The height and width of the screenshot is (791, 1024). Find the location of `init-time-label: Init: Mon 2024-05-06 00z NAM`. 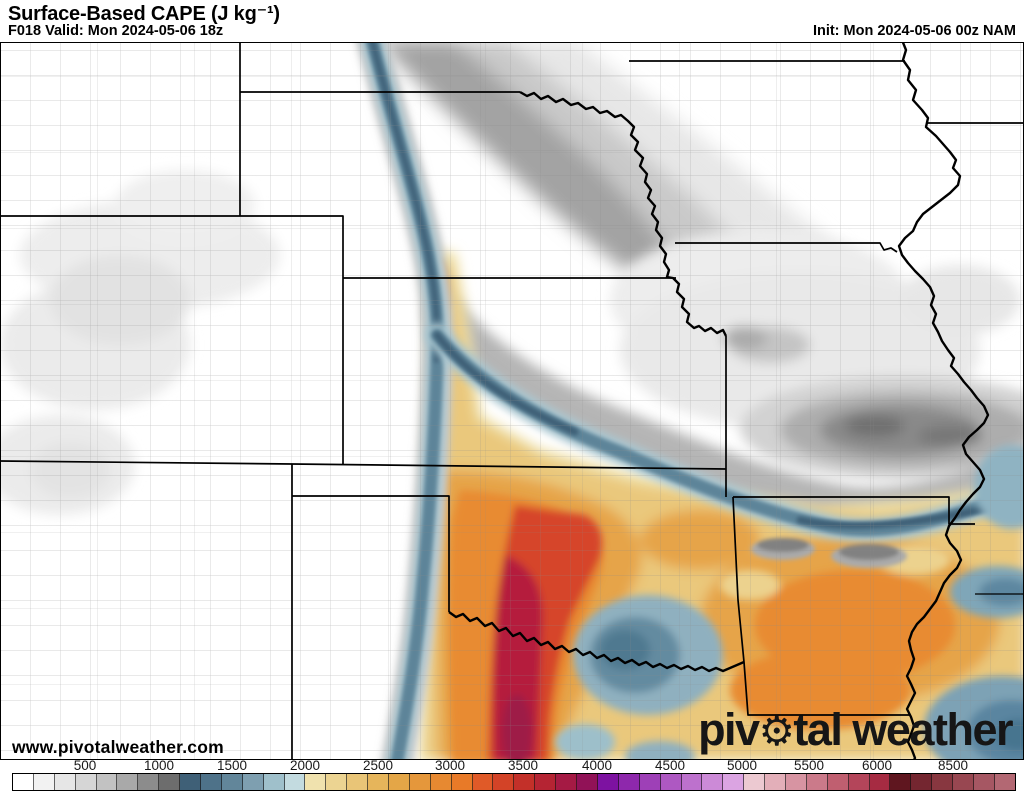

init-time-label: Init: Mon 2024-05-06 00z NAM is located at coordinates (914, 31).